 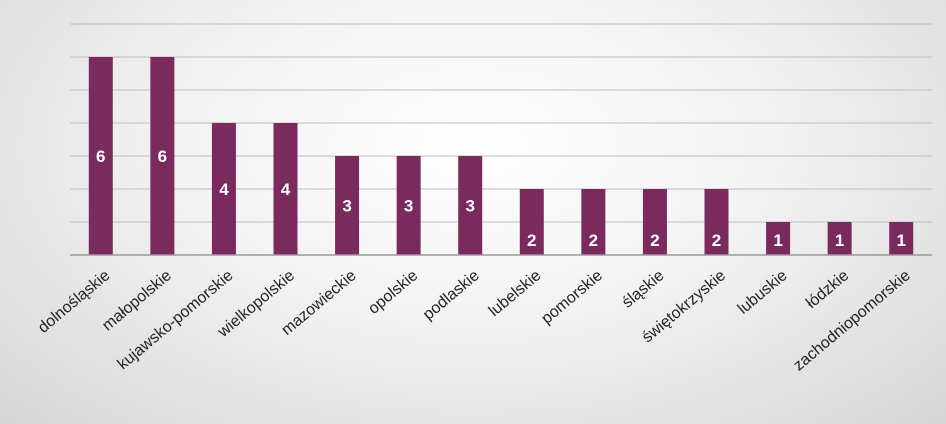 What do you see at coordinates (176, 320) in the screenshot?
I see `x-tick-label: kujawsko-pomorskie` at bounding box center [176, 320].